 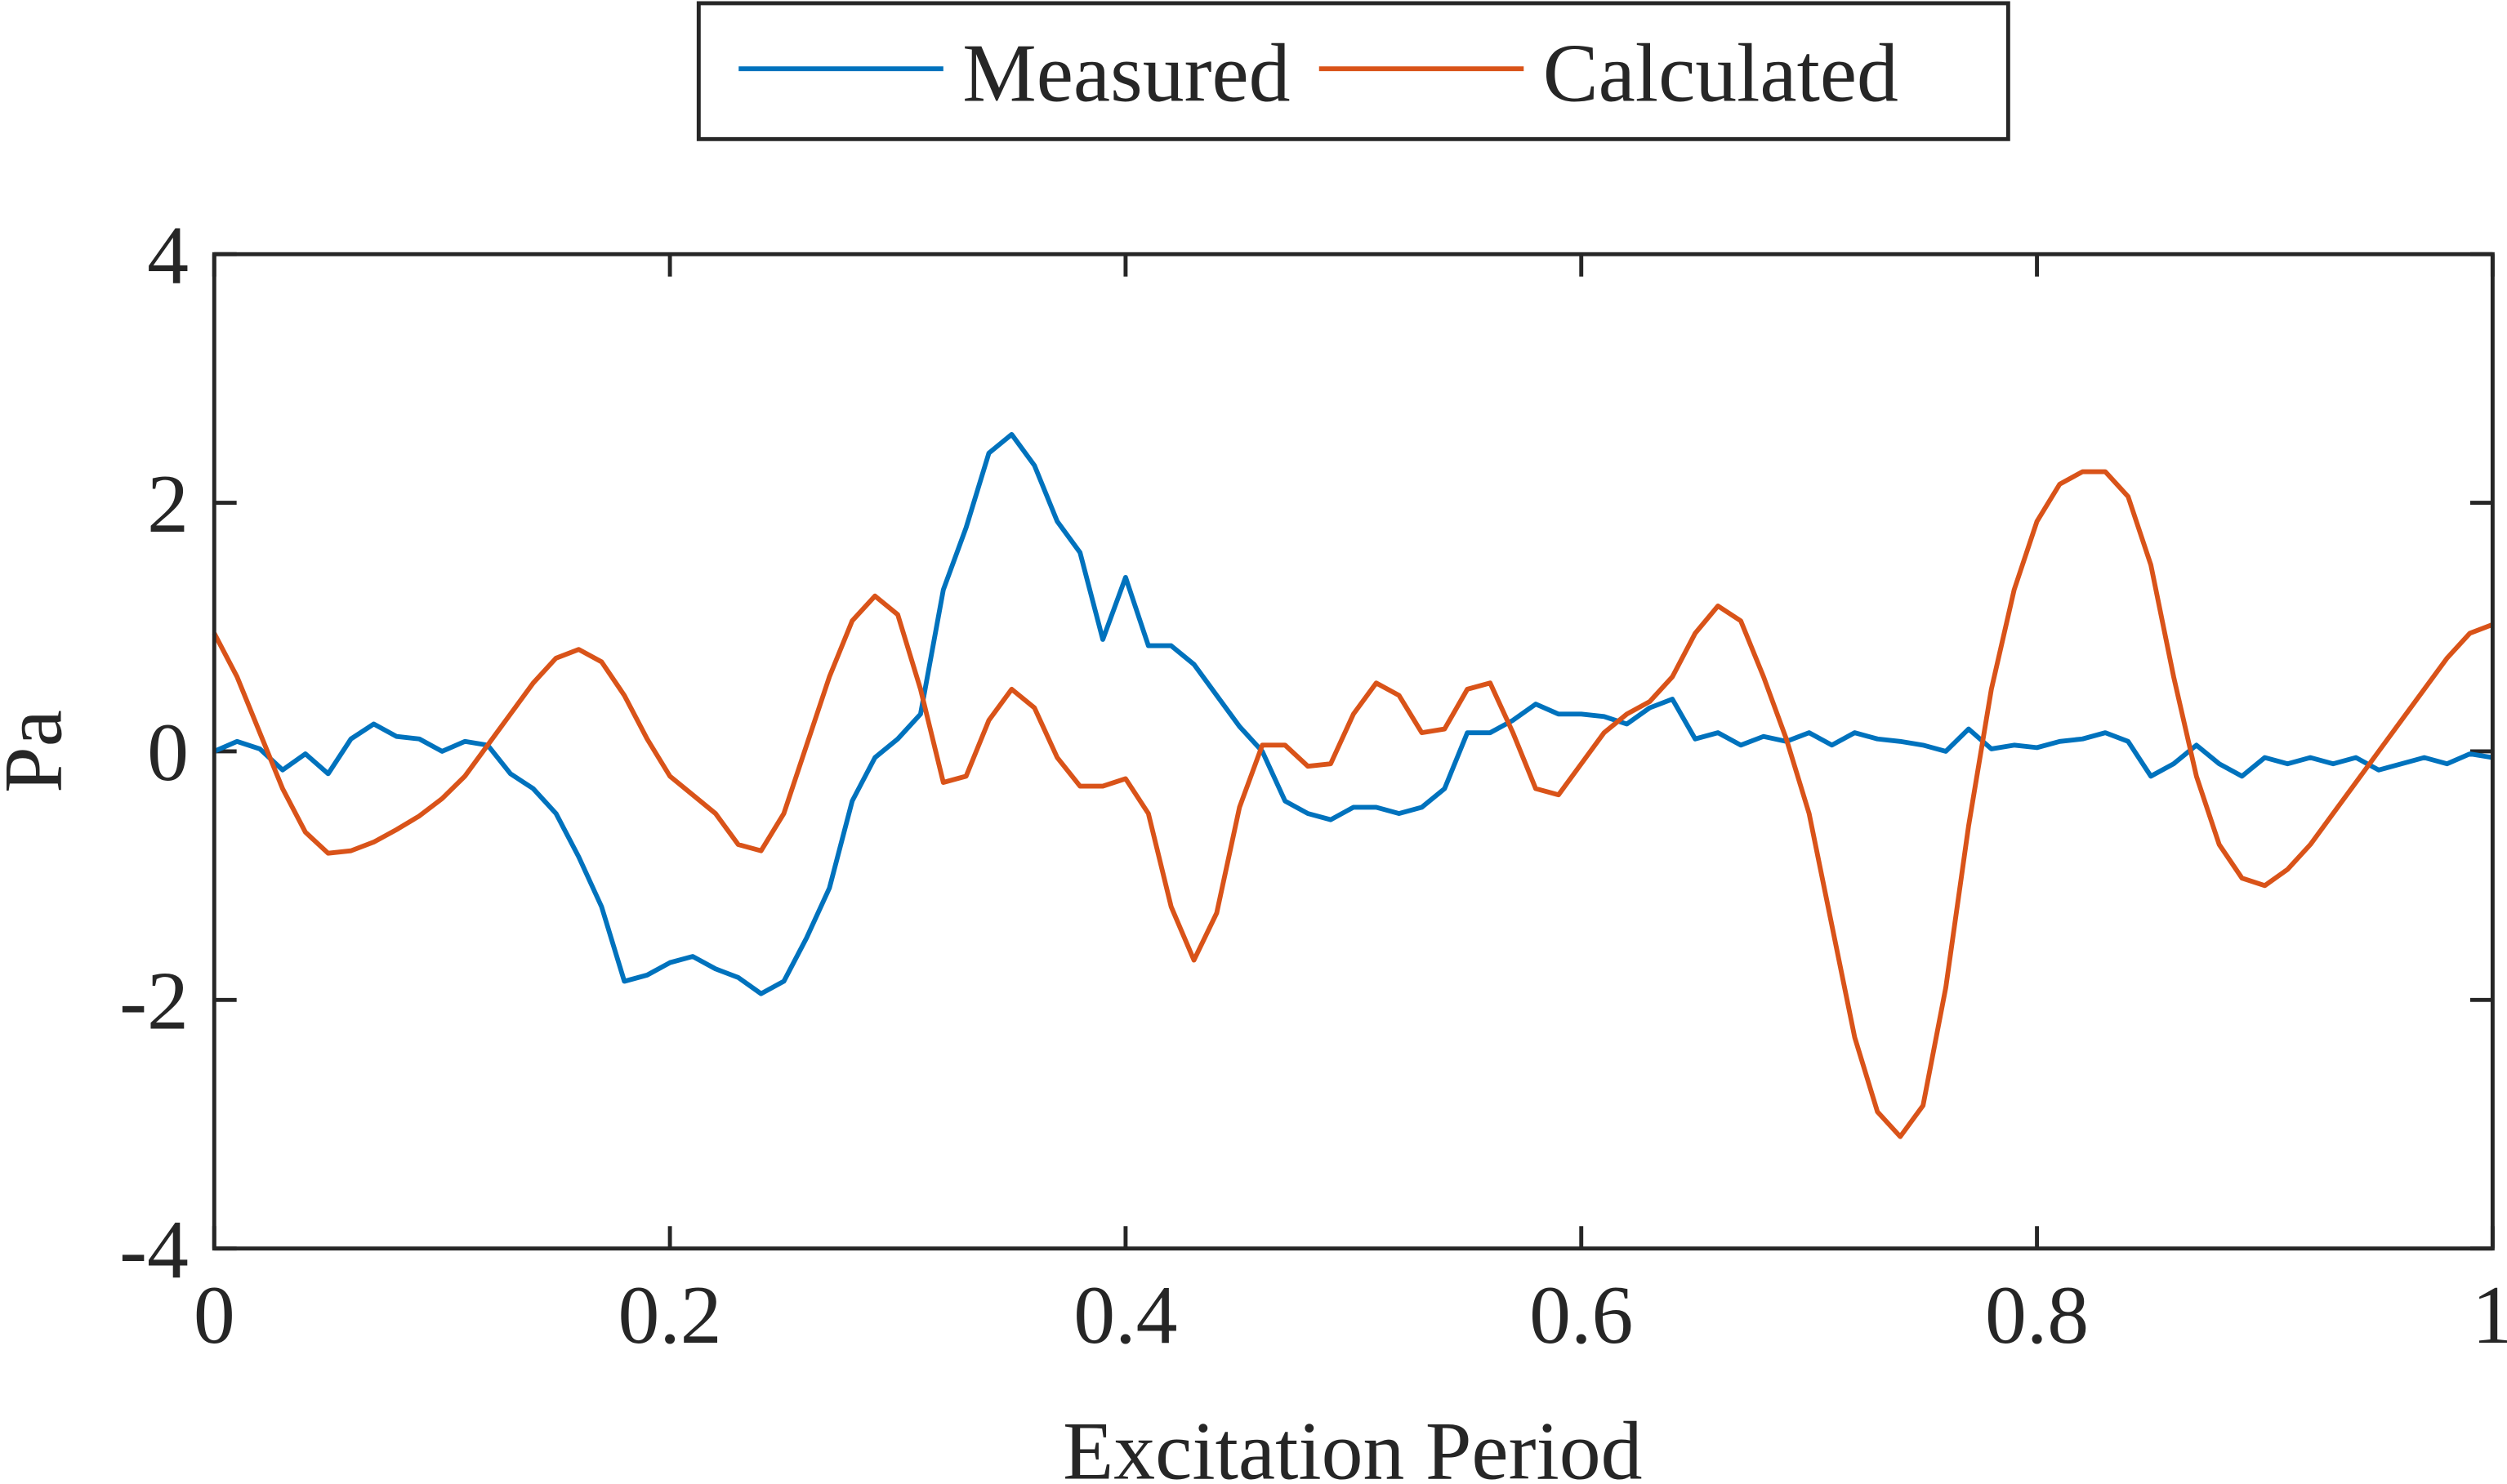 What do you see at coordinates (1125, 1315) in the screenshot?
I see `x-tick-label: 0.4` at bounding box center [1125, 1315].